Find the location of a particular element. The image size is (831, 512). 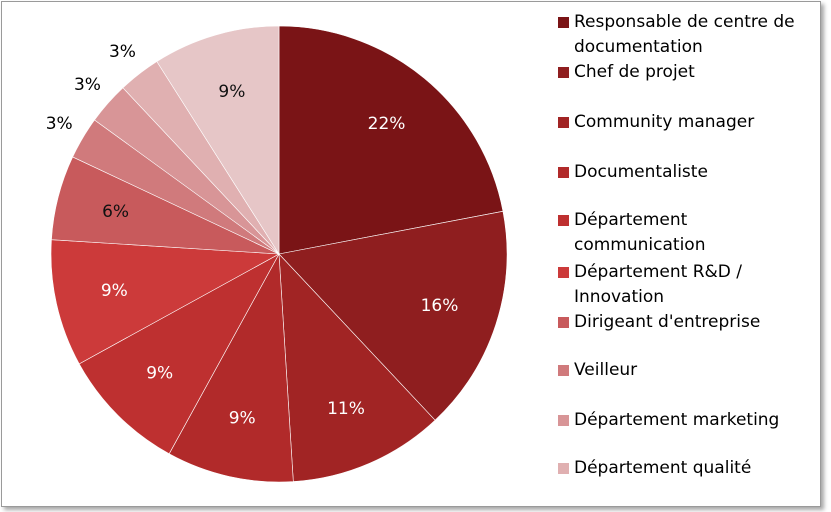

slice-label: 11% is located at coordinates (346, 409).